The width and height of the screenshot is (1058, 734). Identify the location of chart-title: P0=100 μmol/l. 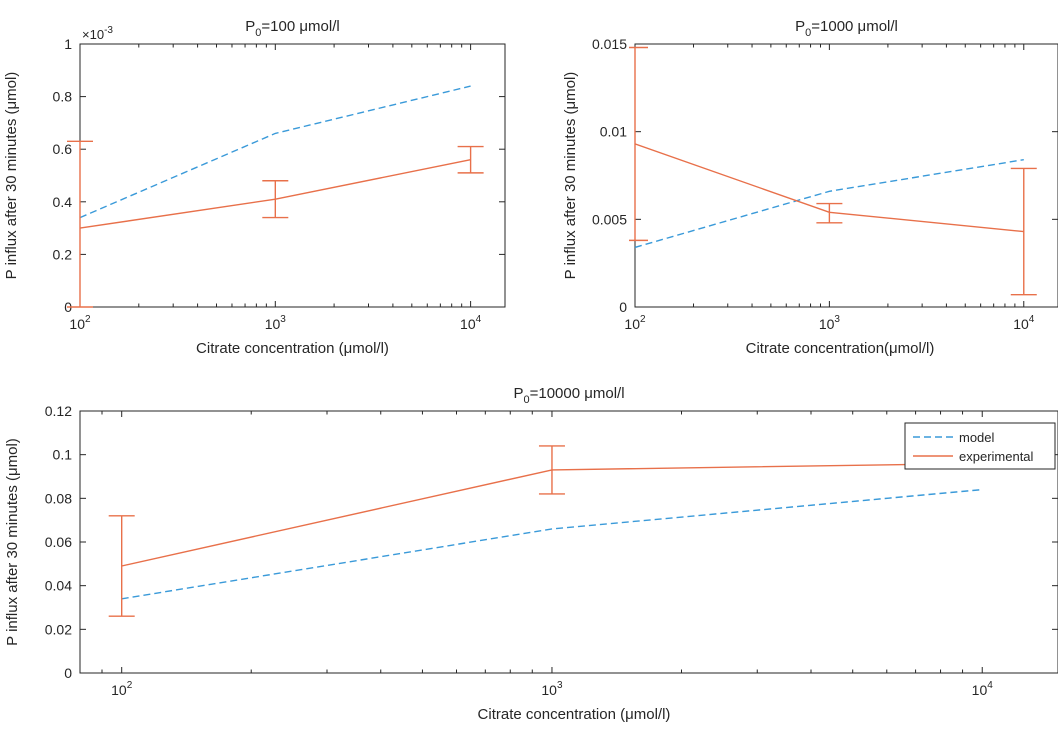
(292, 28).